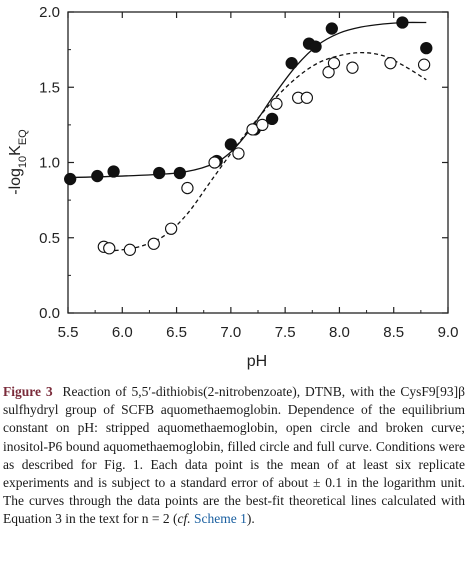  I want to click on x-axis-label: pH, so click(257, 361).